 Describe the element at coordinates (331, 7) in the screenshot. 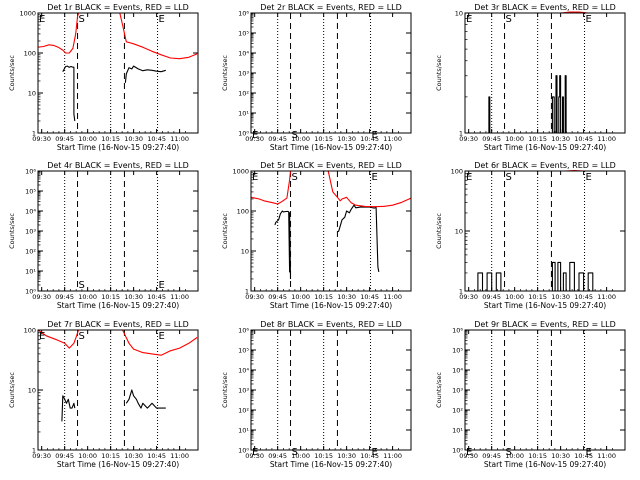

I see `chart-title: Det 2r BLACK = Events, RED = LLD` at that location.